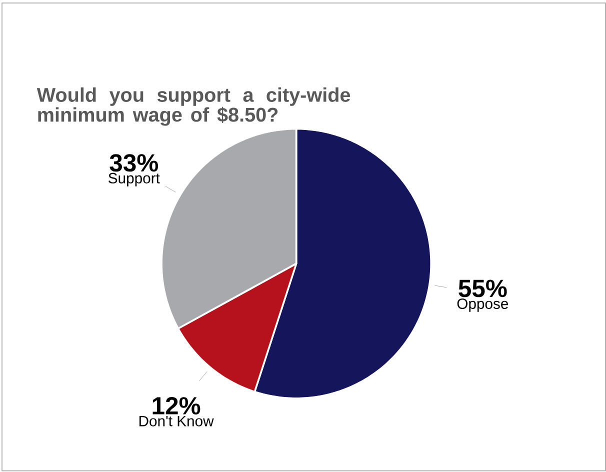 This screenshot has width=606, height=472. What do you see at coordinates (134, 180) in the screenshot?
I see `slice-label: Support` at bounding box center [134, 180].